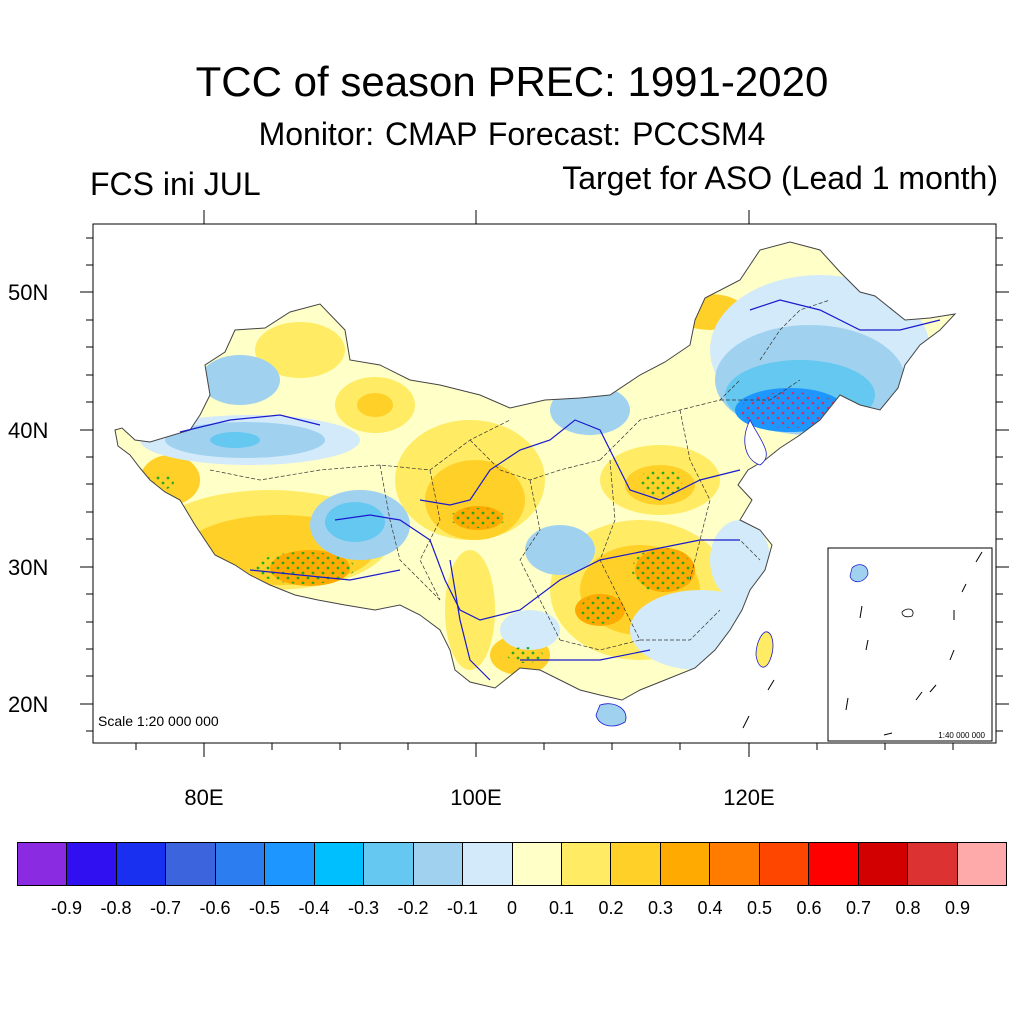 Image resolution: width=1024 pixels, height=1024 pixels. Describe the element at coordinates (158, 721) in the screenshot. I see `map-scale-label: Scale 1:20 000 000` at that location.